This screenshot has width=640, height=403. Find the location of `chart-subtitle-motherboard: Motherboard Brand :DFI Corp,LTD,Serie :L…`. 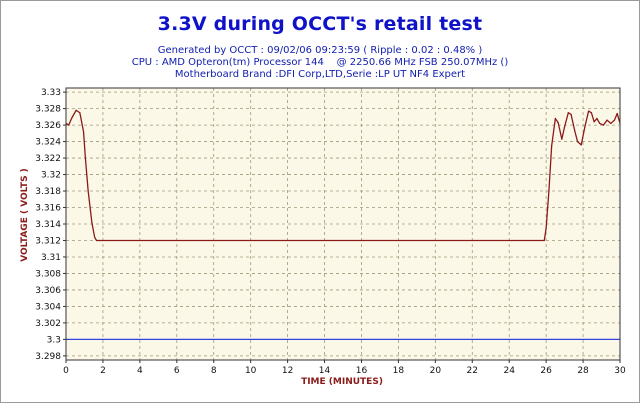

chart-subtitle-motherboard: Motherboard Brand :DFI Corp,LTD,Serie :L… is located at coordinates (320, 74).